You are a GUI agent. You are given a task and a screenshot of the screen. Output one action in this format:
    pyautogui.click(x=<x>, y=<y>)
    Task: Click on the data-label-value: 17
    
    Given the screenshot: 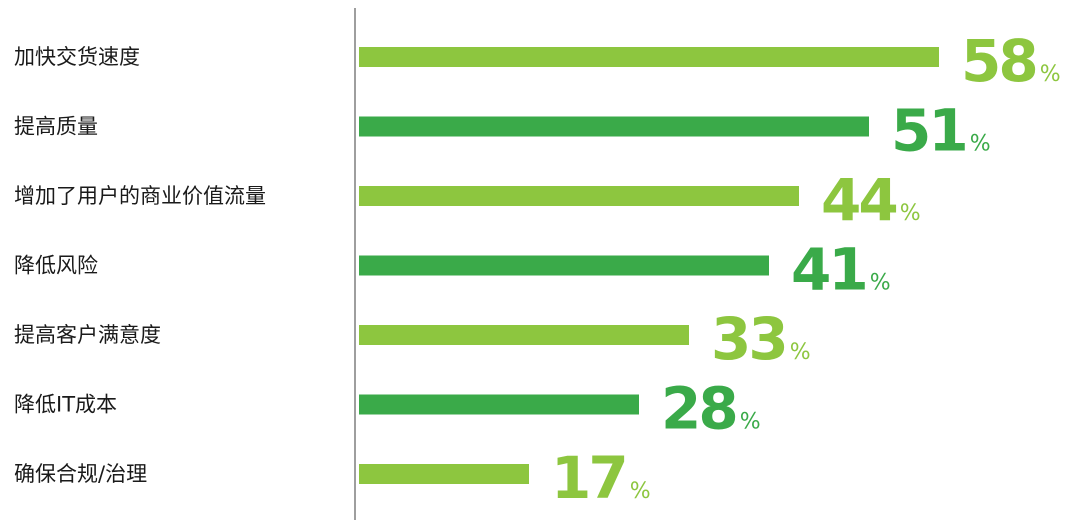 What is the action you would take?
    pyautogui.click(x=588, y=478)
    